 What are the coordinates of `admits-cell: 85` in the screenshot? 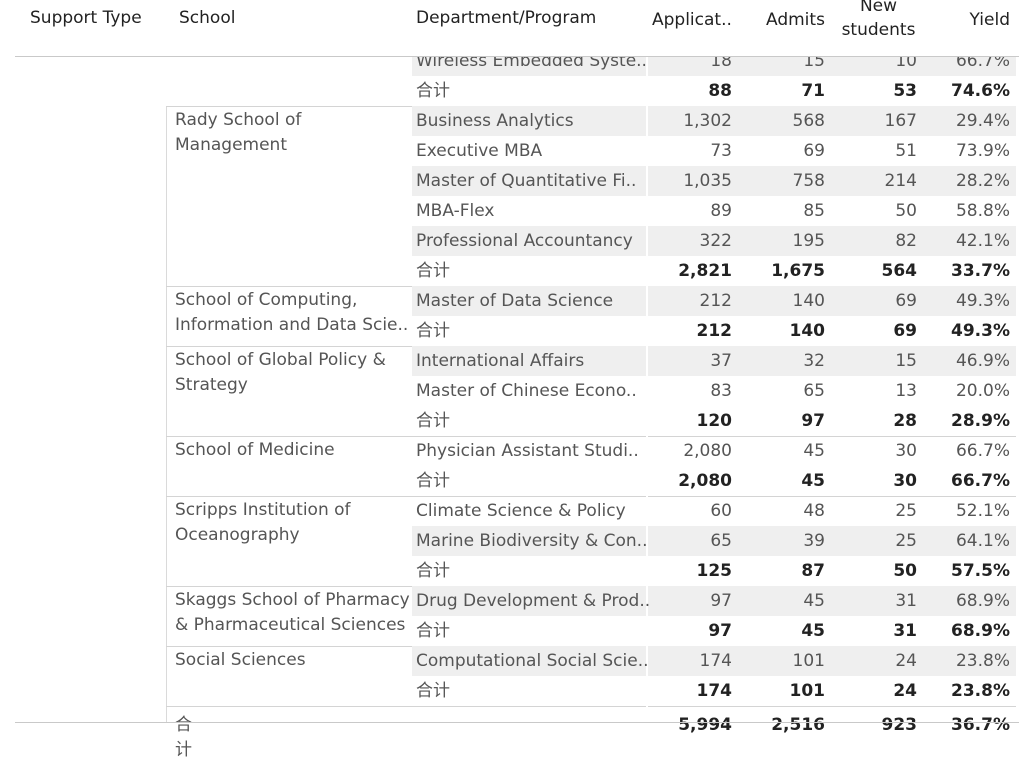 It's located at (814, 211).